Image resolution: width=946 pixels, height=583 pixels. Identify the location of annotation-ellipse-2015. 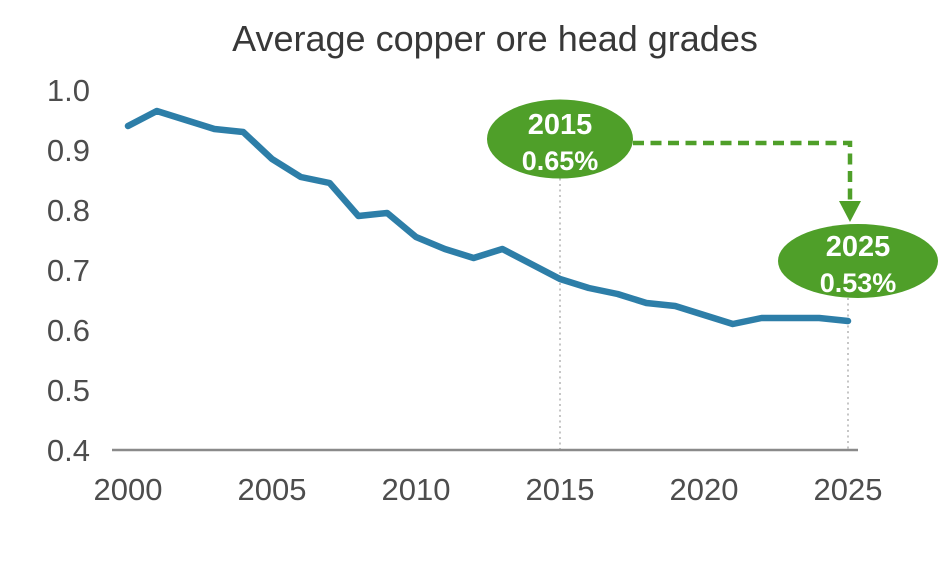
(560, 139).